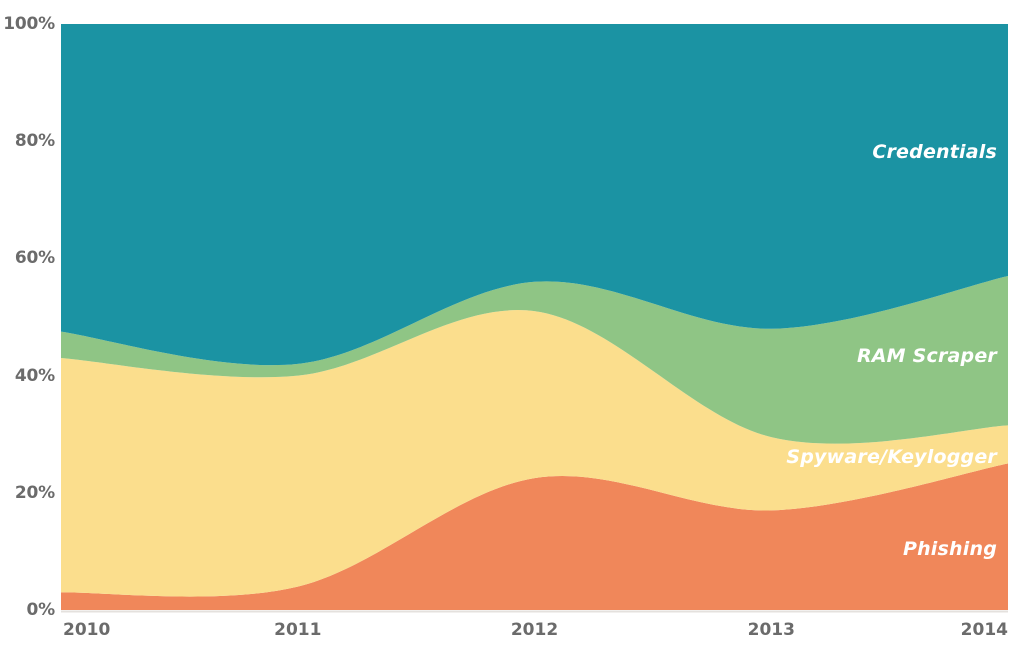 The width and height of the screenshot is (1024, 649). What do you see at coordinates (984, 630) in the screenshot?
I see `x-tick-2014: 2014` at bounding box center [984, 630].